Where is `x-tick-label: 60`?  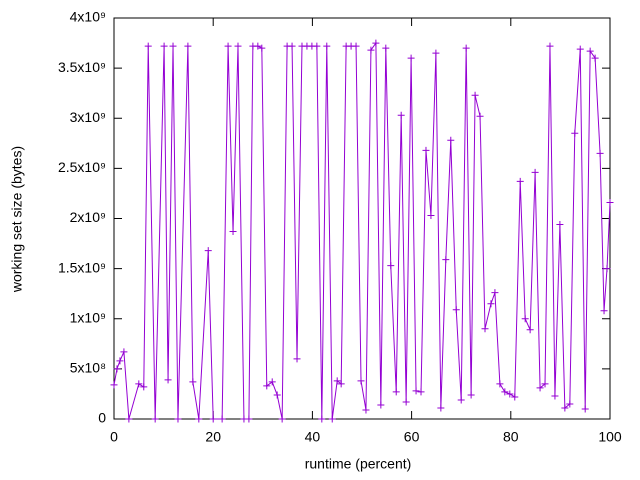
x-tick-label: 60 is located at coordinates (412, 437).